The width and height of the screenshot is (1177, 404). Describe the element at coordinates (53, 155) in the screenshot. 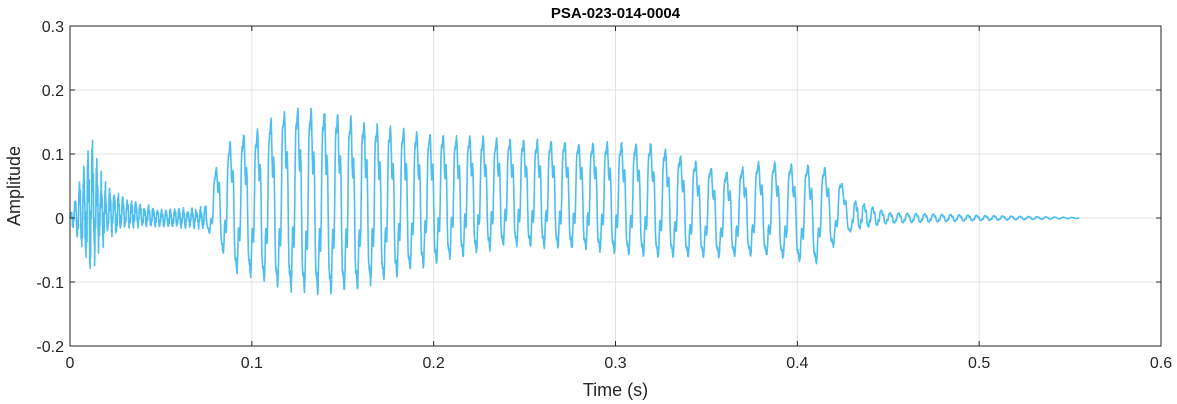

I see `y-tick-label: 0.1` at that location.